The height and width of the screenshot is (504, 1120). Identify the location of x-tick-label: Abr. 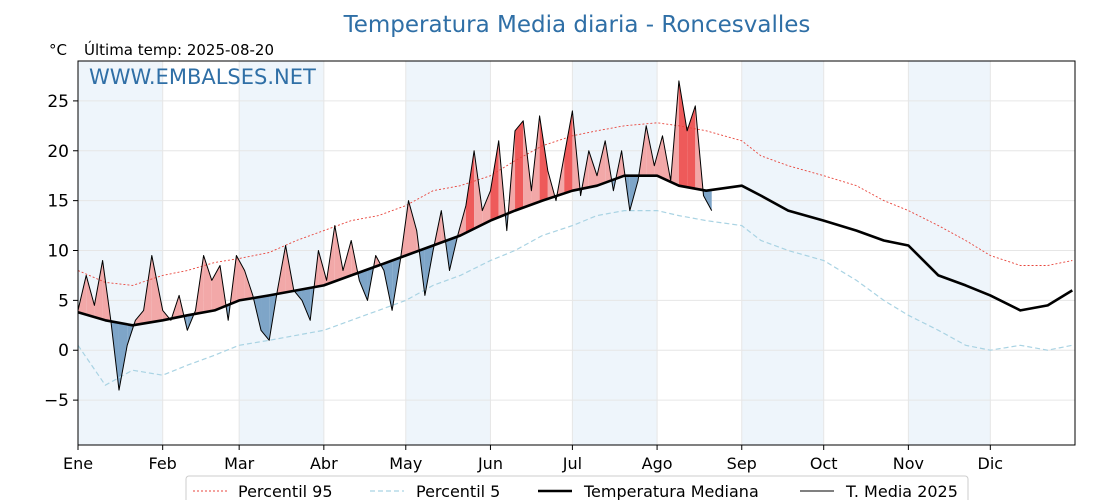
(324, 463).